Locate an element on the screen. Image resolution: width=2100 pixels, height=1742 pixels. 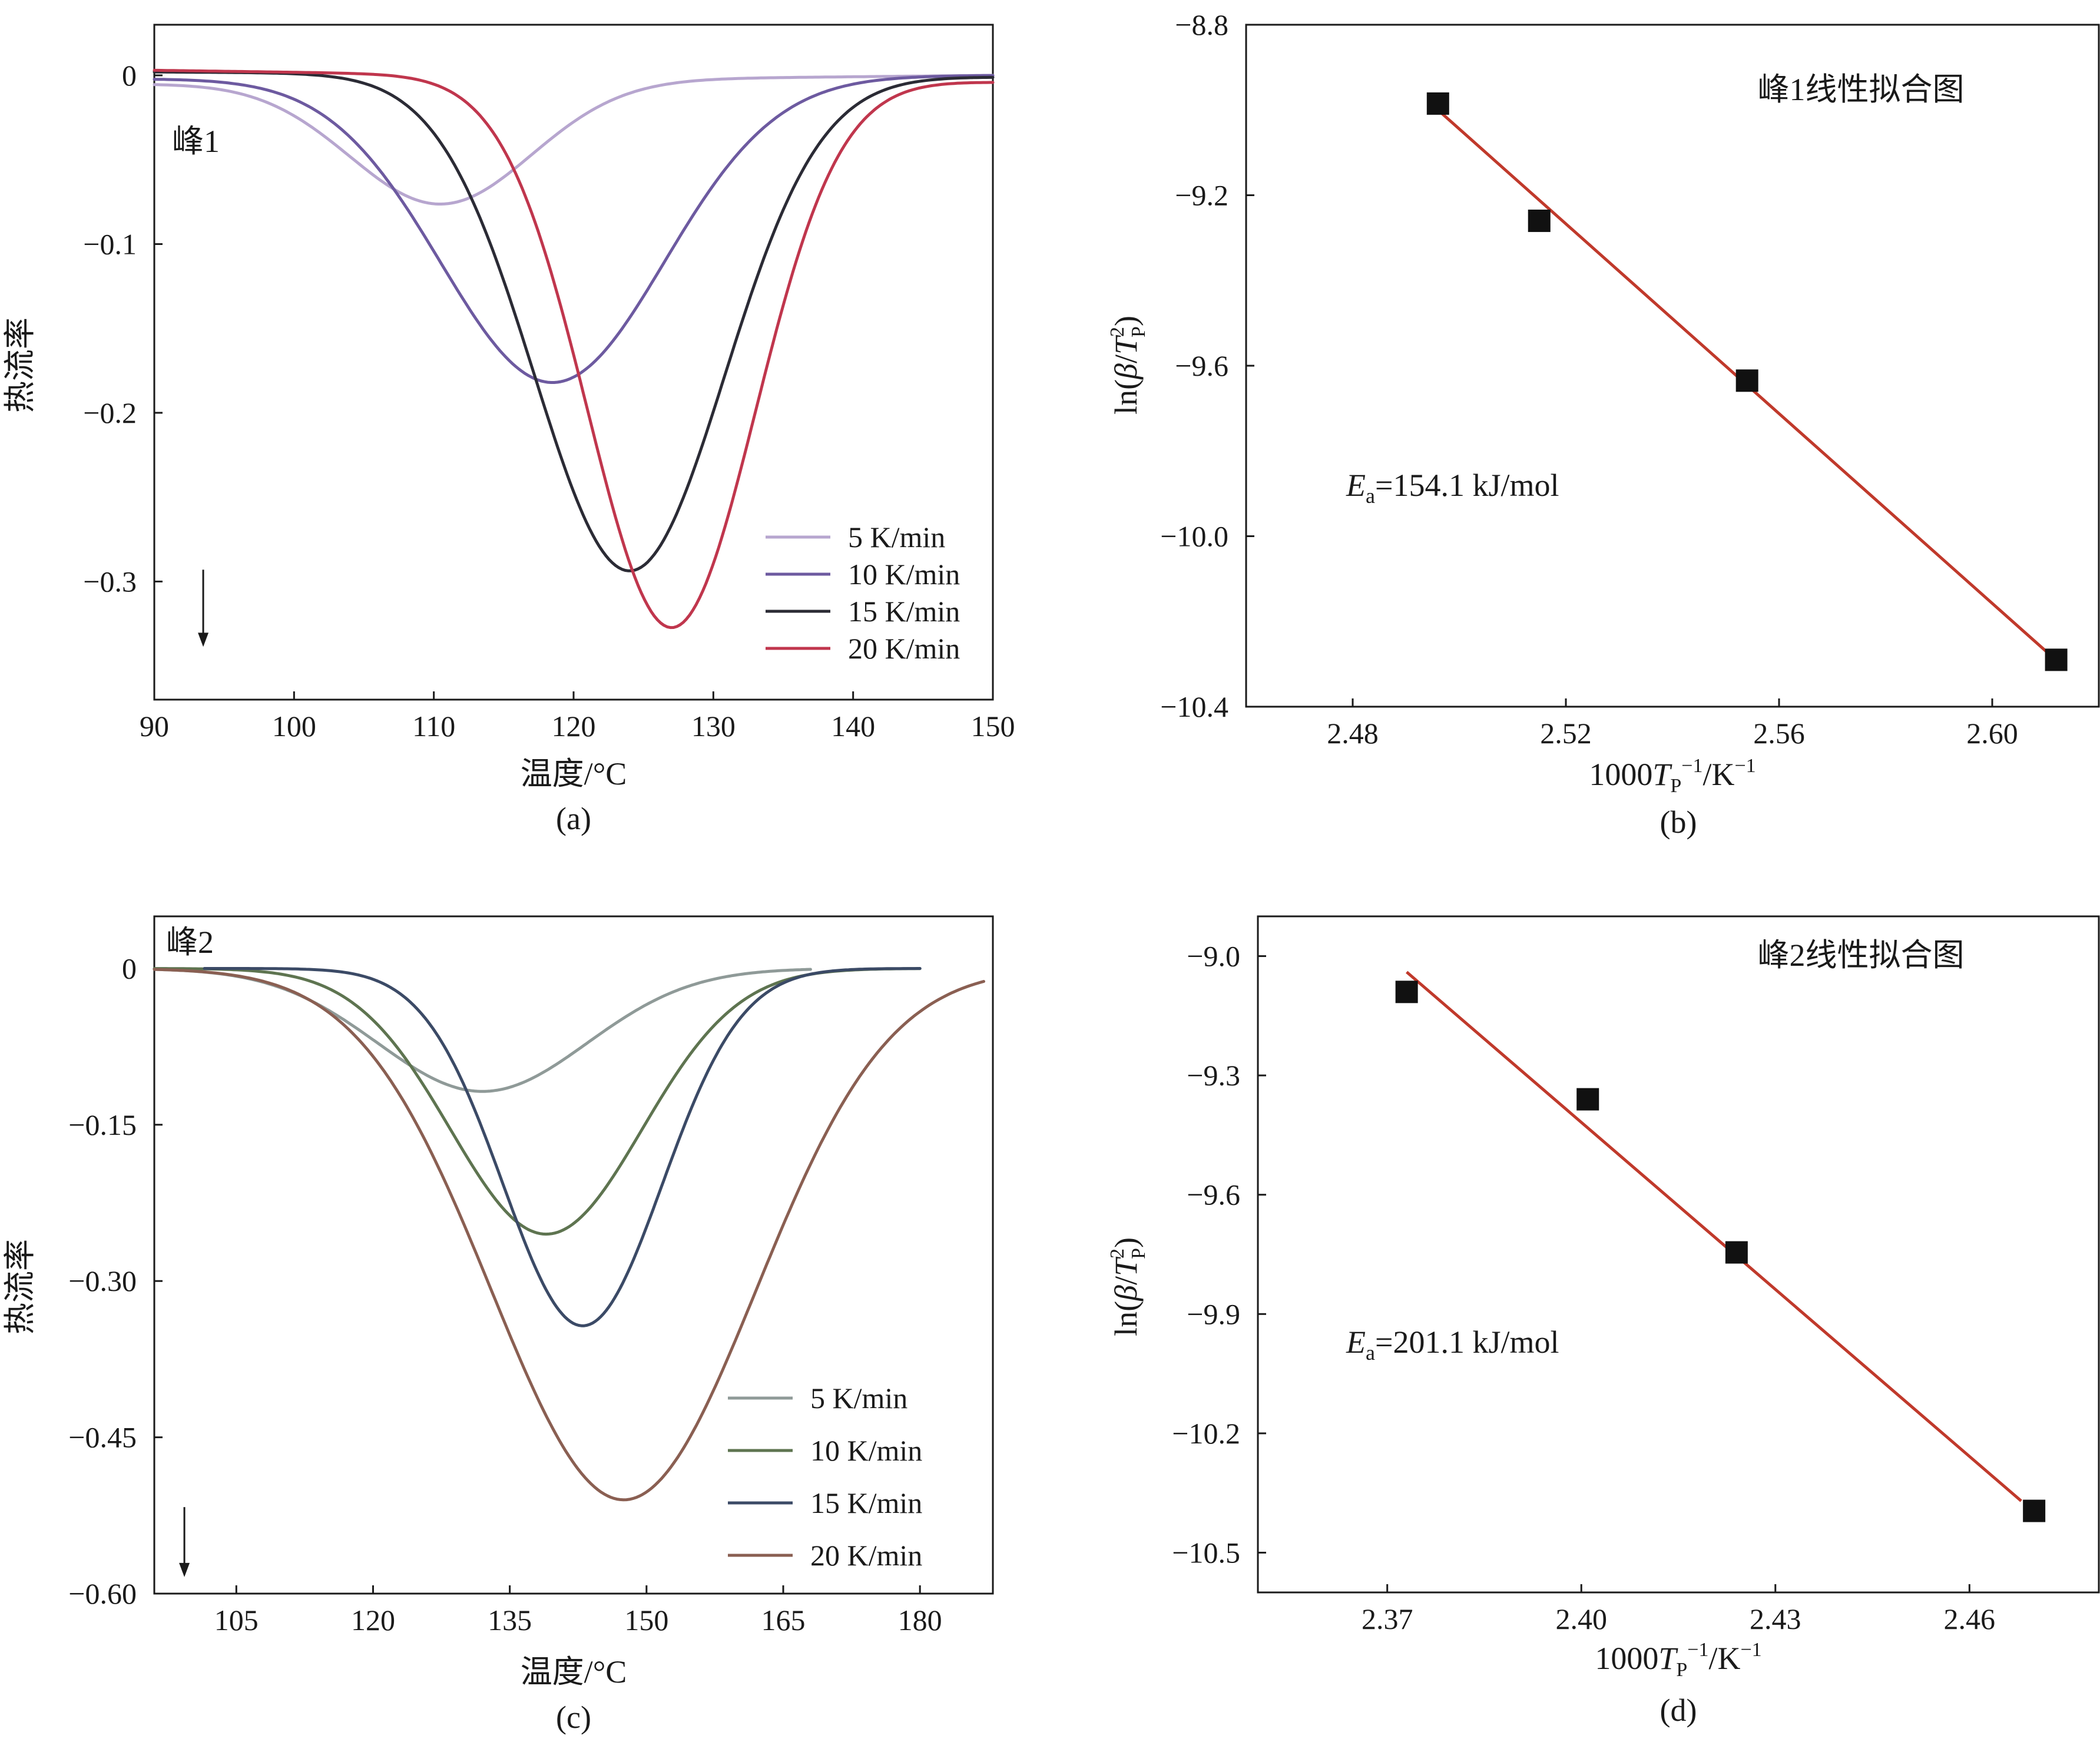
x-tick-label: 2.37 is located at coordinates (1387, 1618).